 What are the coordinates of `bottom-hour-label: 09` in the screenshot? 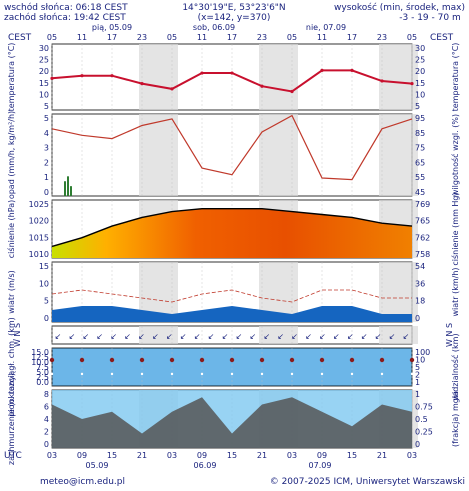 It's located at (82, 455).